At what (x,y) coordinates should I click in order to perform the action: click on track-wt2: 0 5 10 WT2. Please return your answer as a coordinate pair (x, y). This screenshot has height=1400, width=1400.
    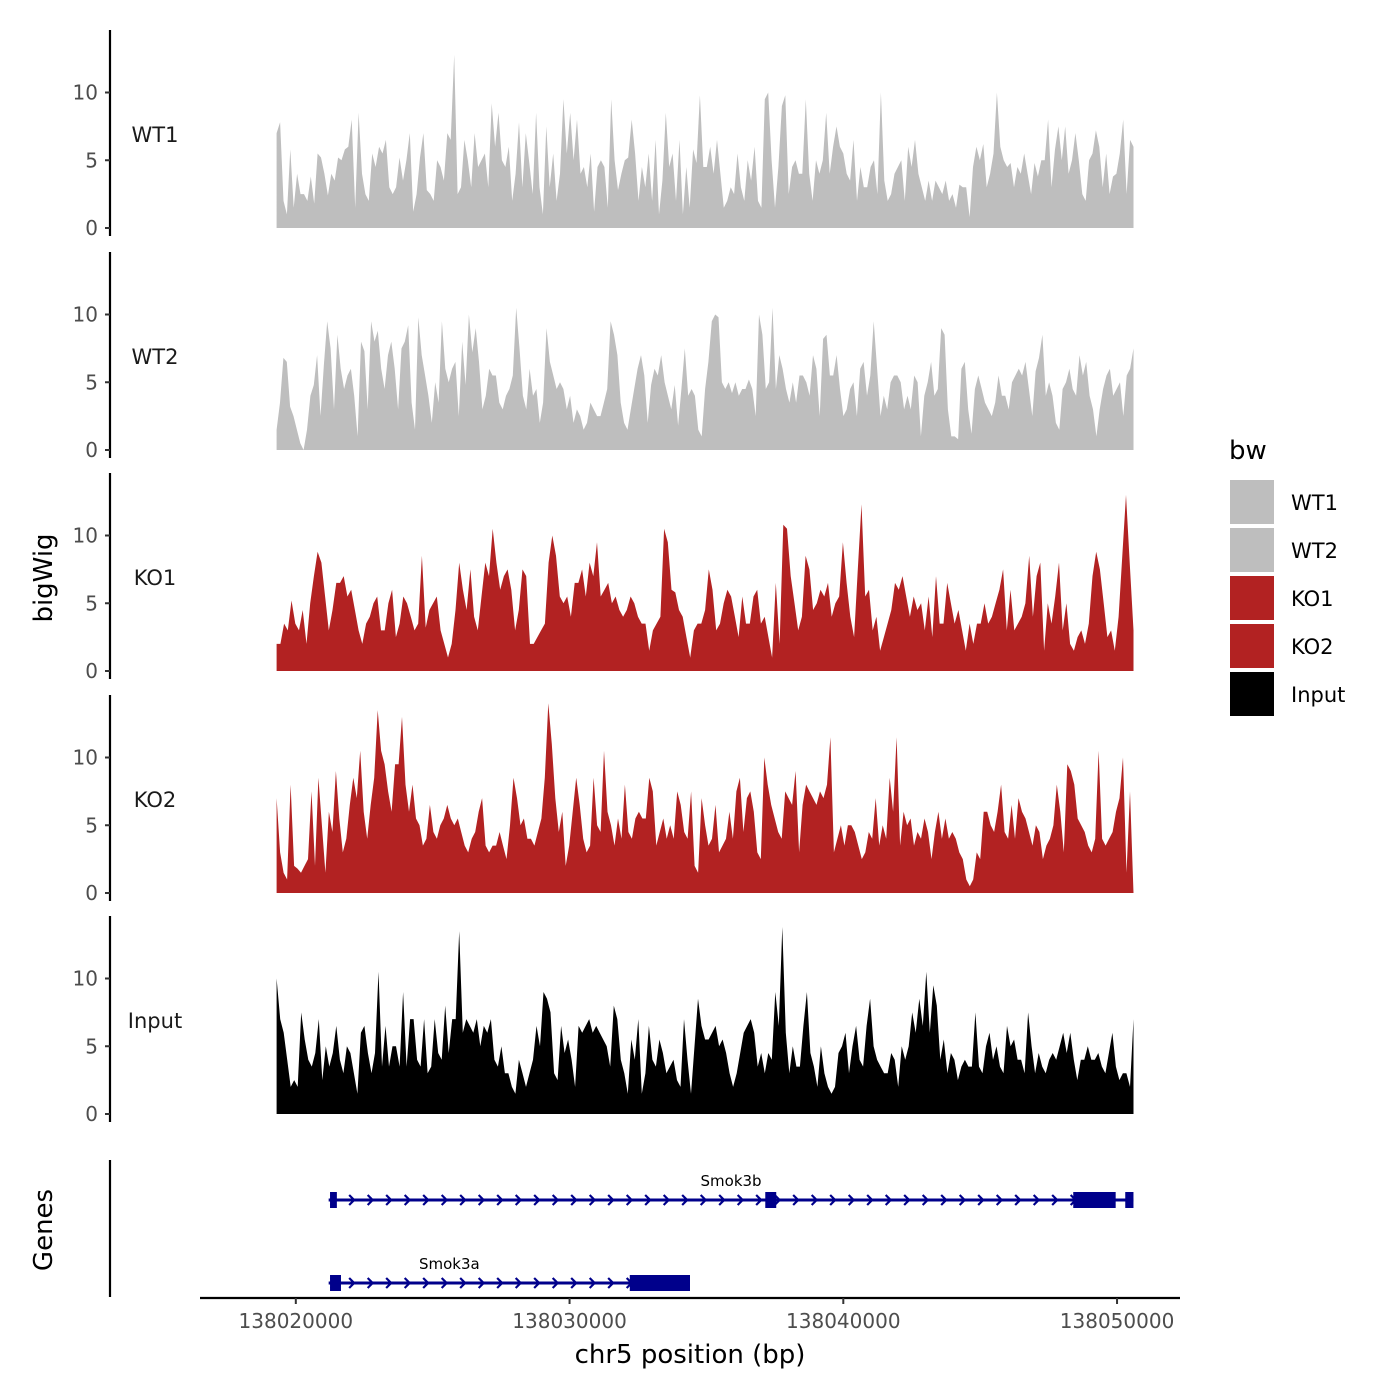
    Looking at the image, I should click on (603, 357).